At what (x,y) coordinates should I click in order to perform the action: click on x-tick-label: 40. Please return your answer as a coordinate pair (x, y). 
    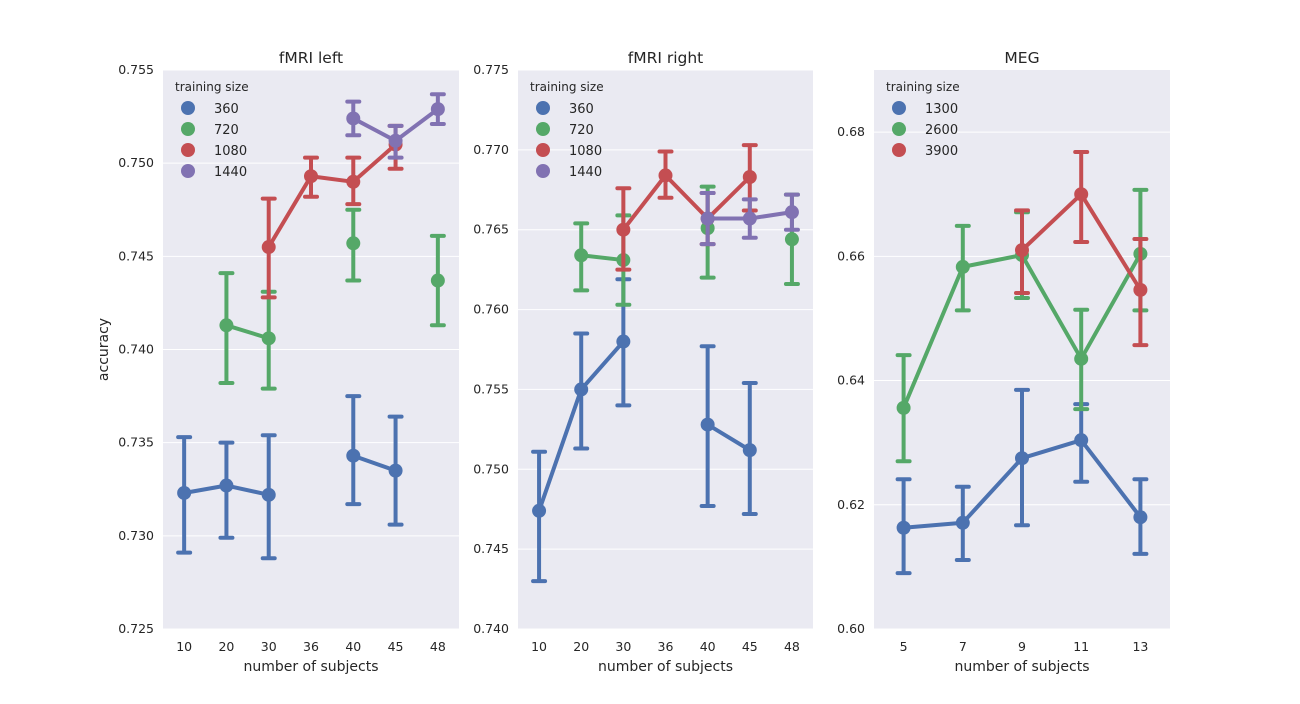
    Looking at the image, I should click on (708, 646).